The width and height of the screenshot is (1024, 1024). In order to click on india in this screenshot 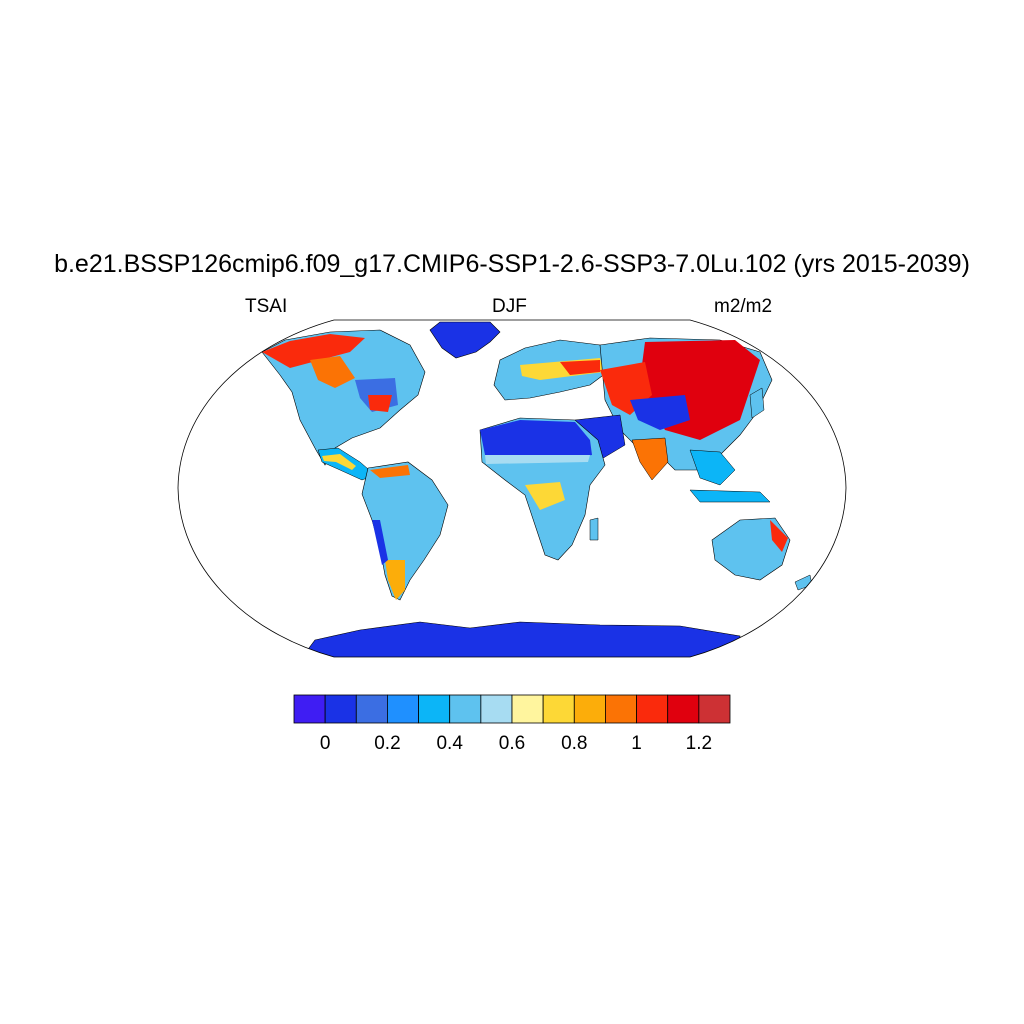, I will do `click(650, 459)`.